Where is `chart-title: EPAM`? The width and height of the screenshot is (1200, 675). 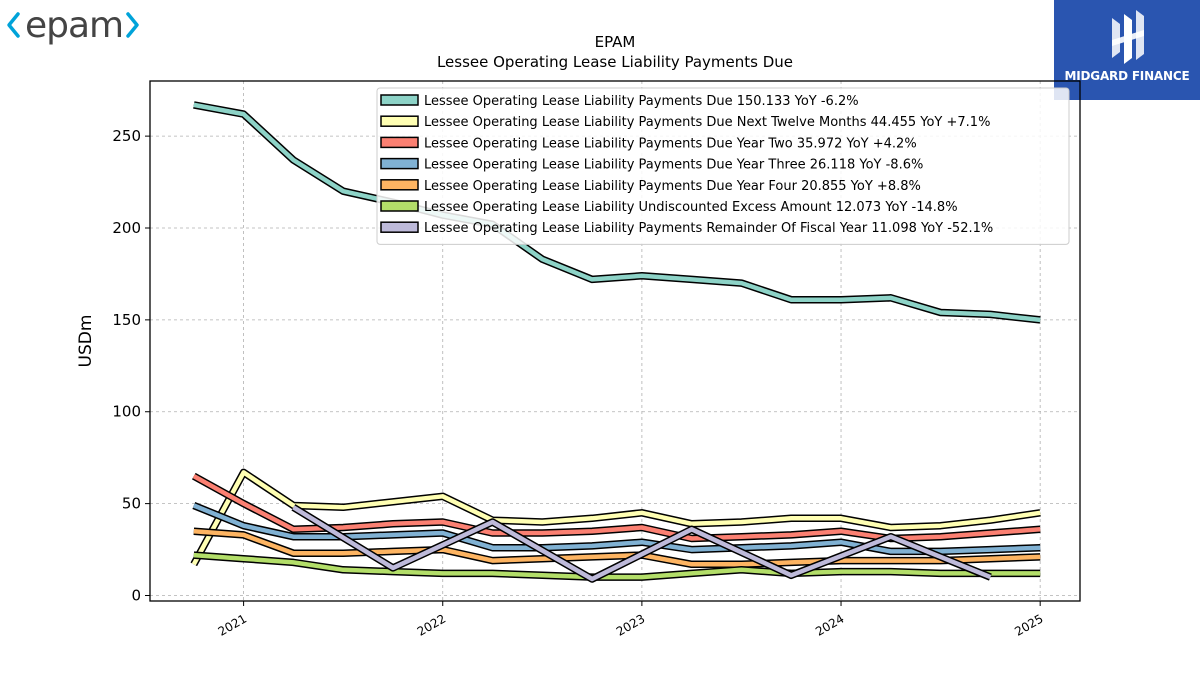 chart-title: EPAM is located at coordinates (615, 42).